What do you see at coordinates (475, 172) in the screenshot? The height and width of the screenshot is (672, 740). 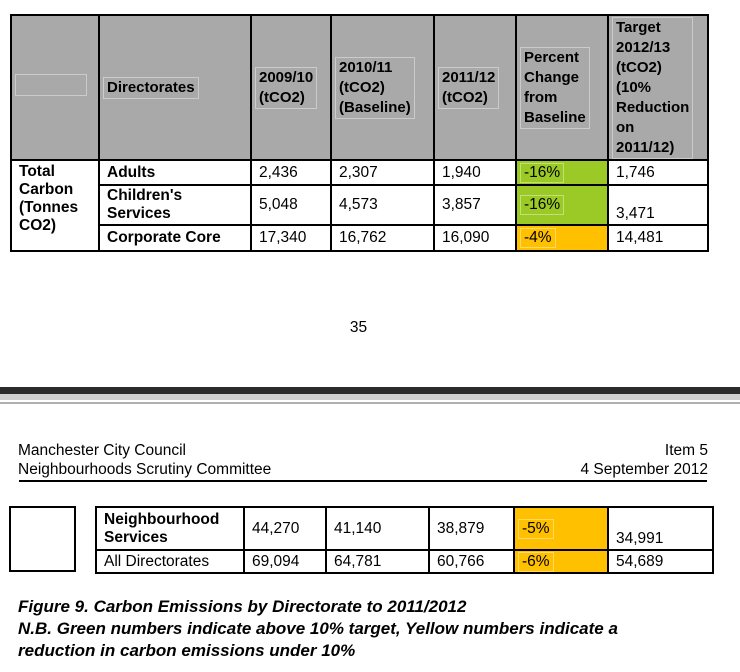 I see `adults-2011-12-cell: 1,940` at bounding box center [475, 172].